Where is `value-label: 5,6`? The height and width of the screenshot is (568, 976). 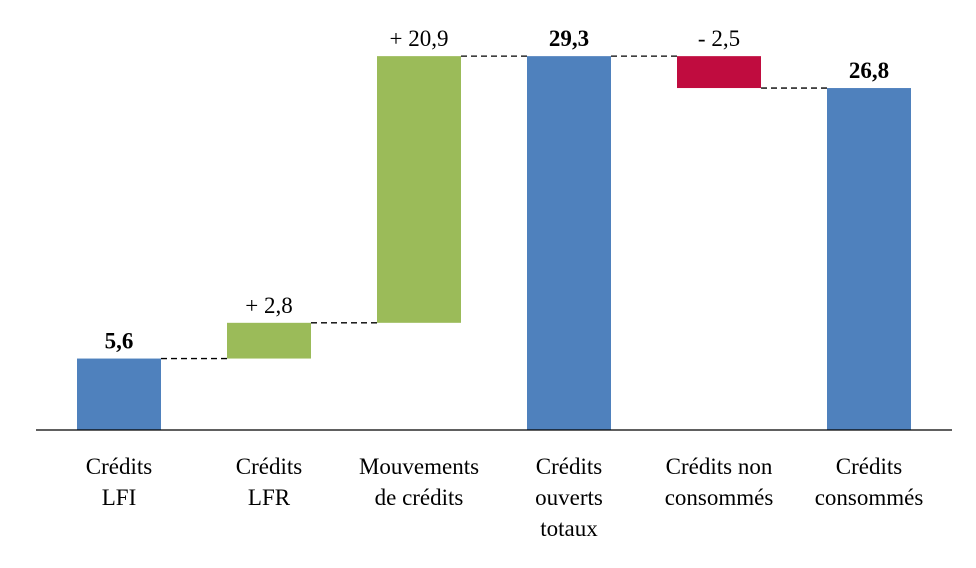
value-label: 5,6 is located at coordinates (119, 341).